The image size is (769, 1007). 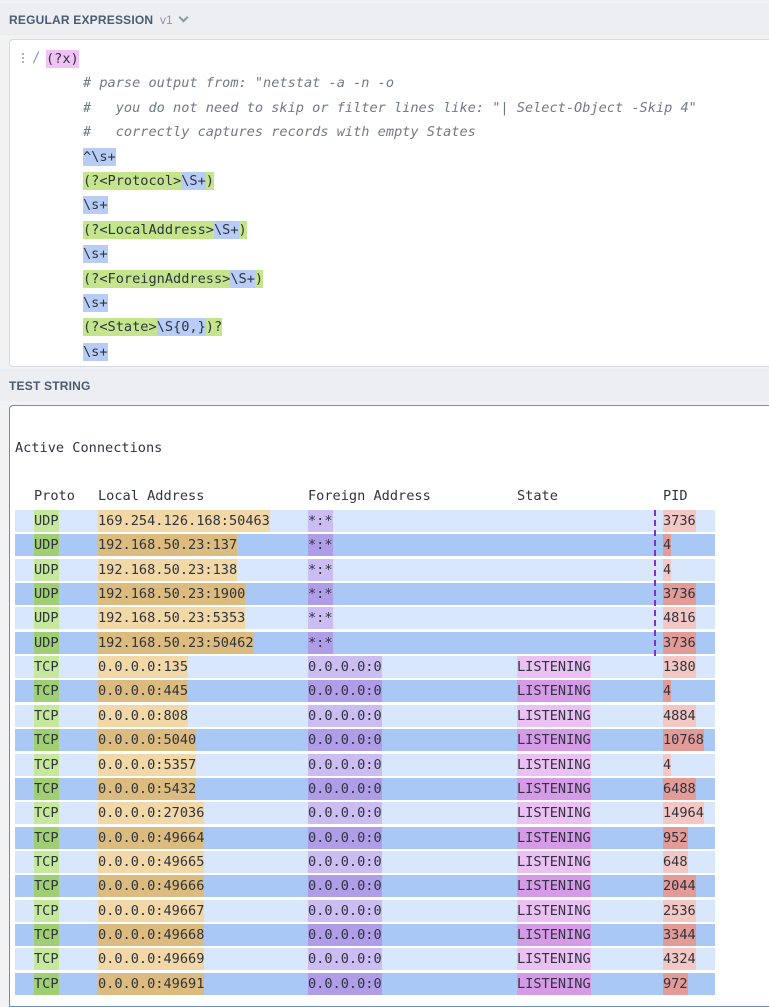 I want to click on cell-pid: 952, so click(x=675, y=837).